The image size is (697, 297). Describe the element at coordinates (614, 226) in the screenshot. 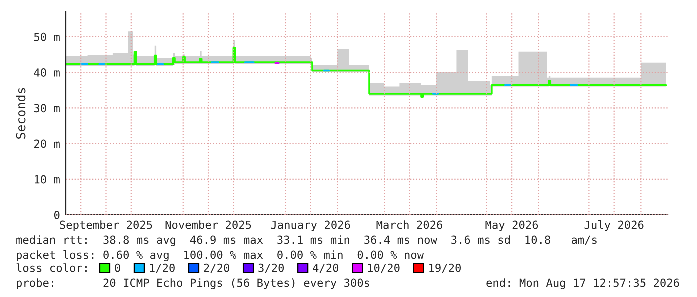

I see `x-tick-label: July 2026` at that location.